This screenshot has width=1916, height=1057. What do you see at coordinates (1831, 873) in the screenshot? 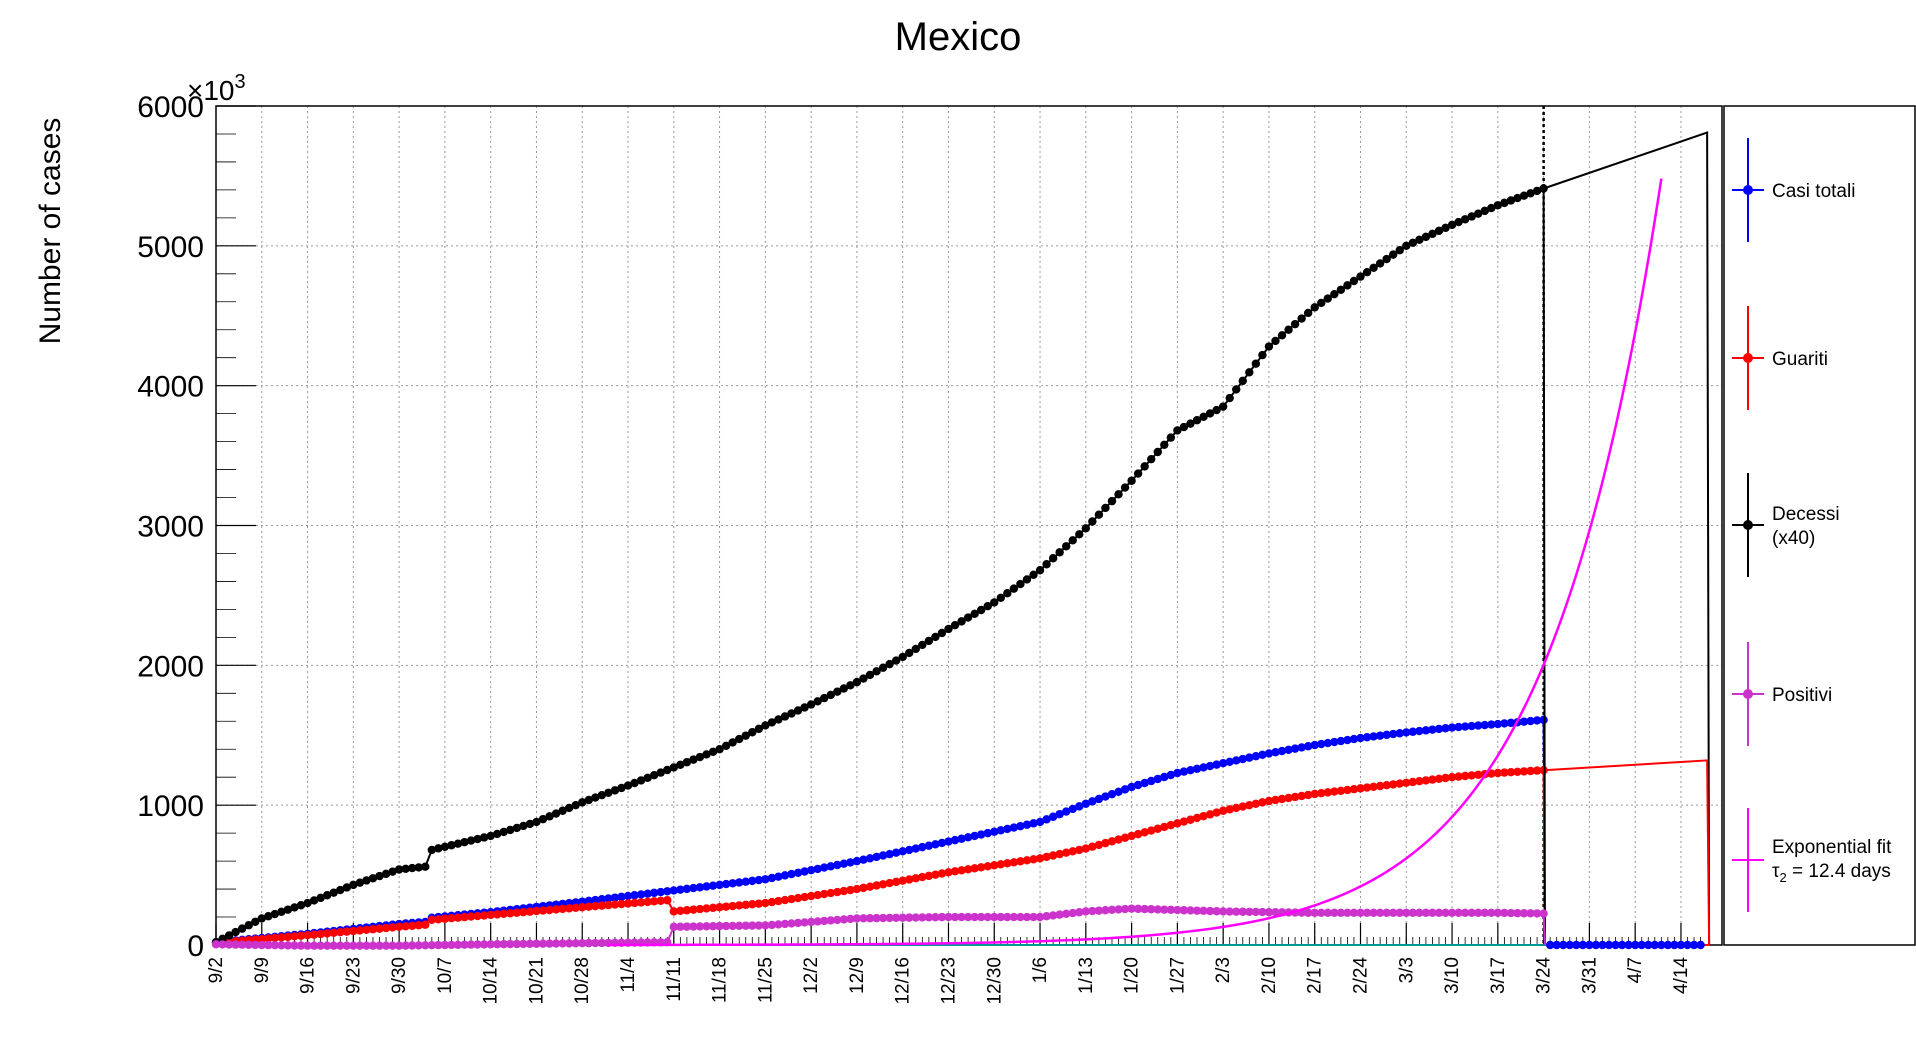
I see `legend-label-line2: τ2 = 12.4 days` at bounding box center [1831, 873].